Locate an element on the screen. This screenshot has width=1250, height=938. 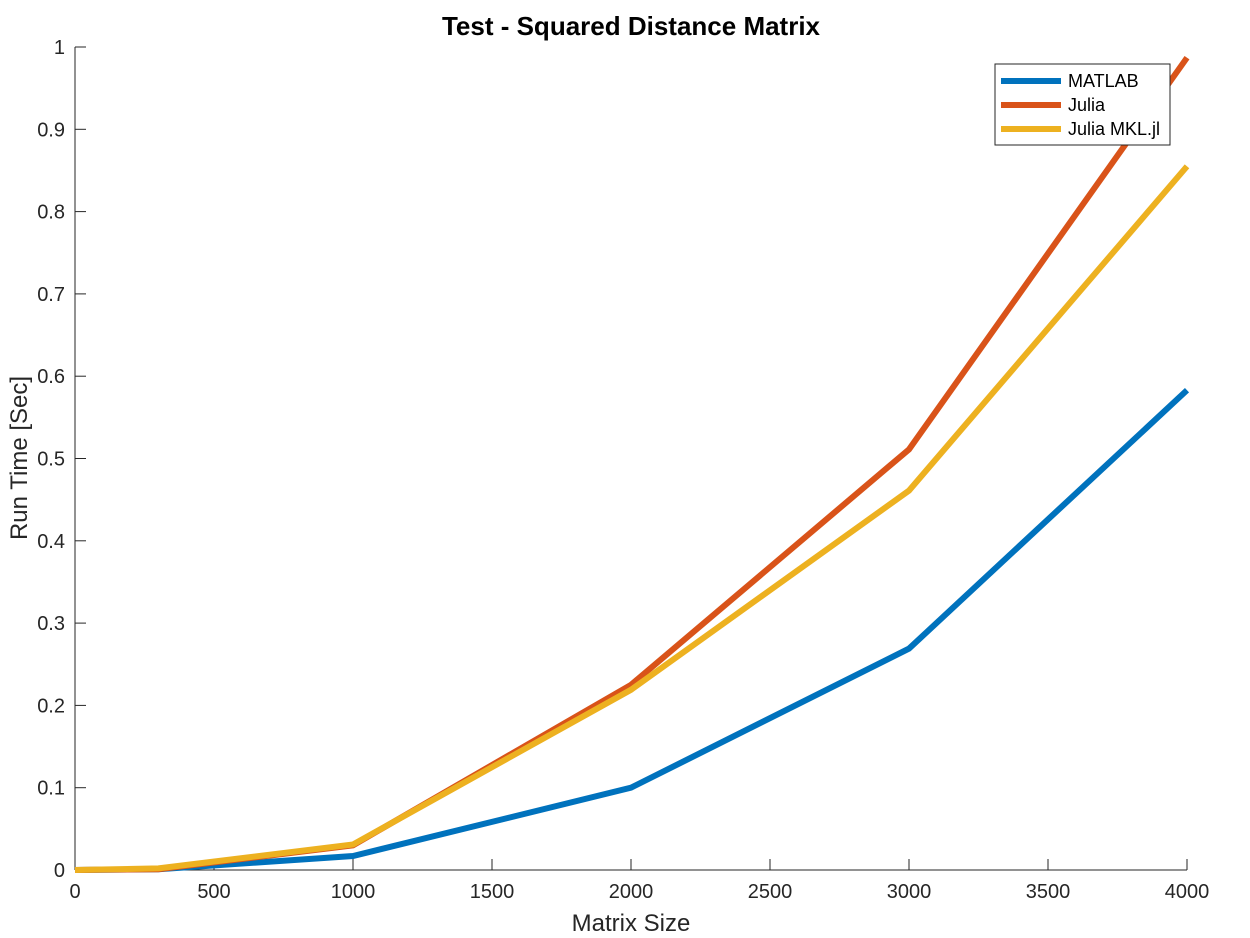
x-axis-ticks: 0 500 1000 1500 2000 2500 3000 3500 4000 is located at coordinates (639, 881).